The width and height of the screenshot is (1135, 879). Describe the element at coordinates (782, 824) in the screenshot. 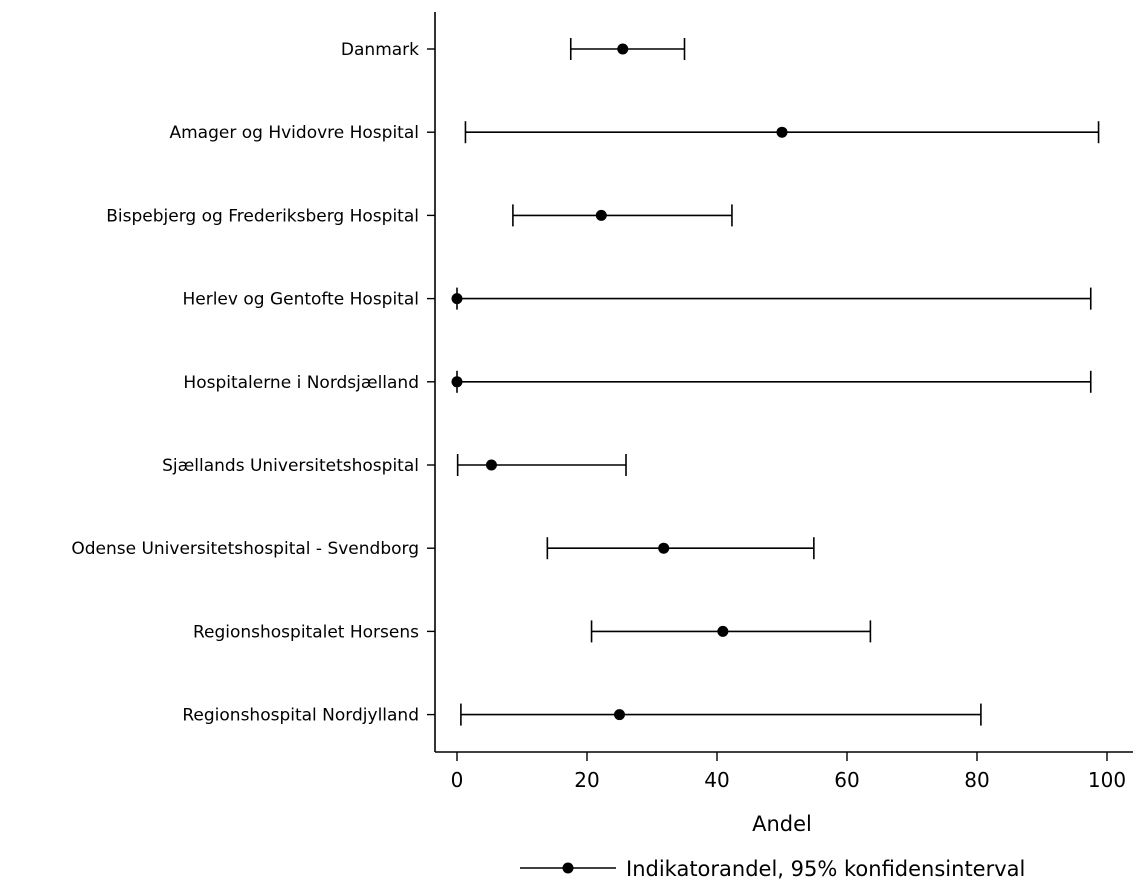

I see `x-axis-title: Andel` at that location.